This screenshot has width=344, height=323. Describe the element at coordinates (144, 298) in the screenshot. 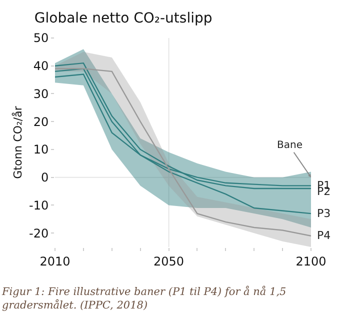

I see `text: Figur 1: Fire illustrative baner (P1 til P4) for å nå 1,5 gradersmålet. (IPPC, 2018)` at that location.